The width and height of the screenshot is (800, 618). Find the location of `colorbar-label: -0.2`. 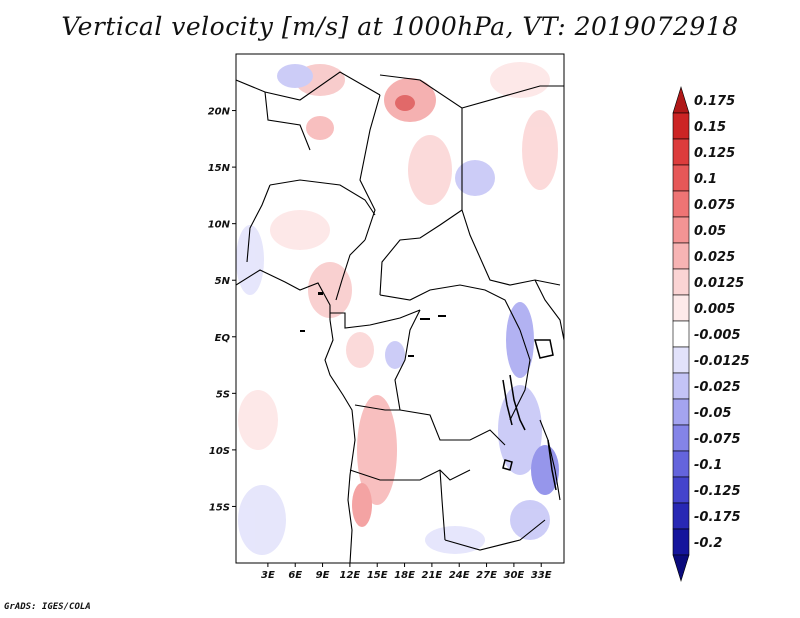

colorbar-label: -0.2 is located at coordinates (708, 543).